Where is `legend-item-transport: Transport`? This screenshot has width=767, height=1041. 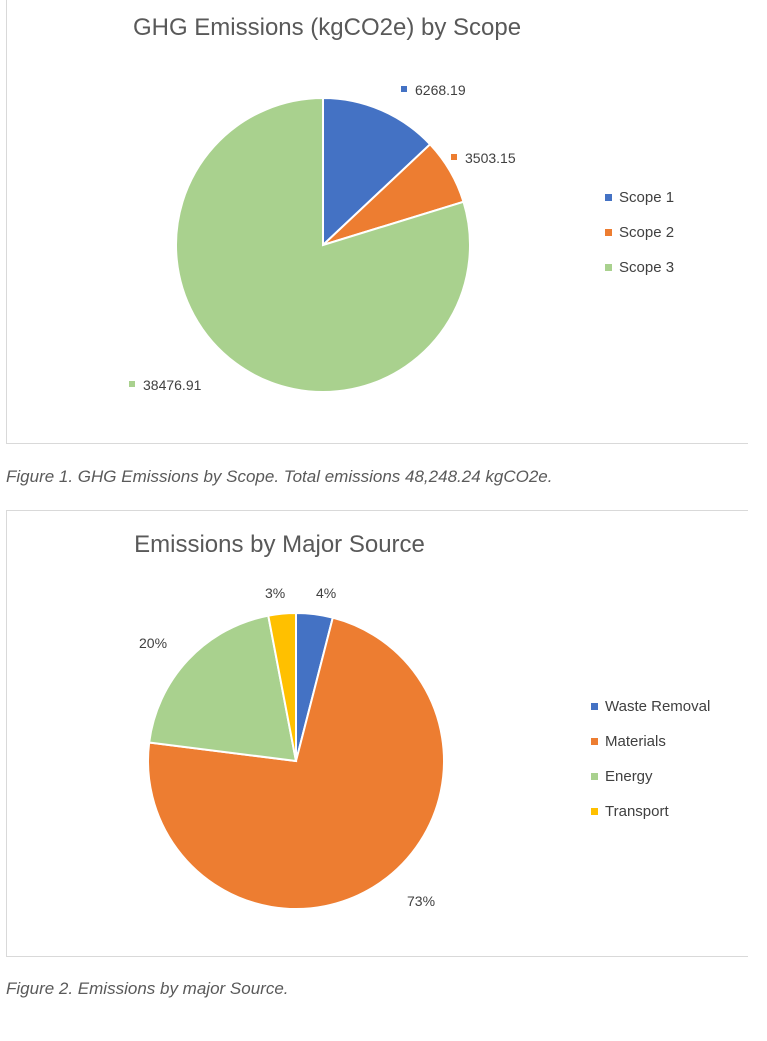
legend-item-transport: Transport is located at coordinates (650, 811).